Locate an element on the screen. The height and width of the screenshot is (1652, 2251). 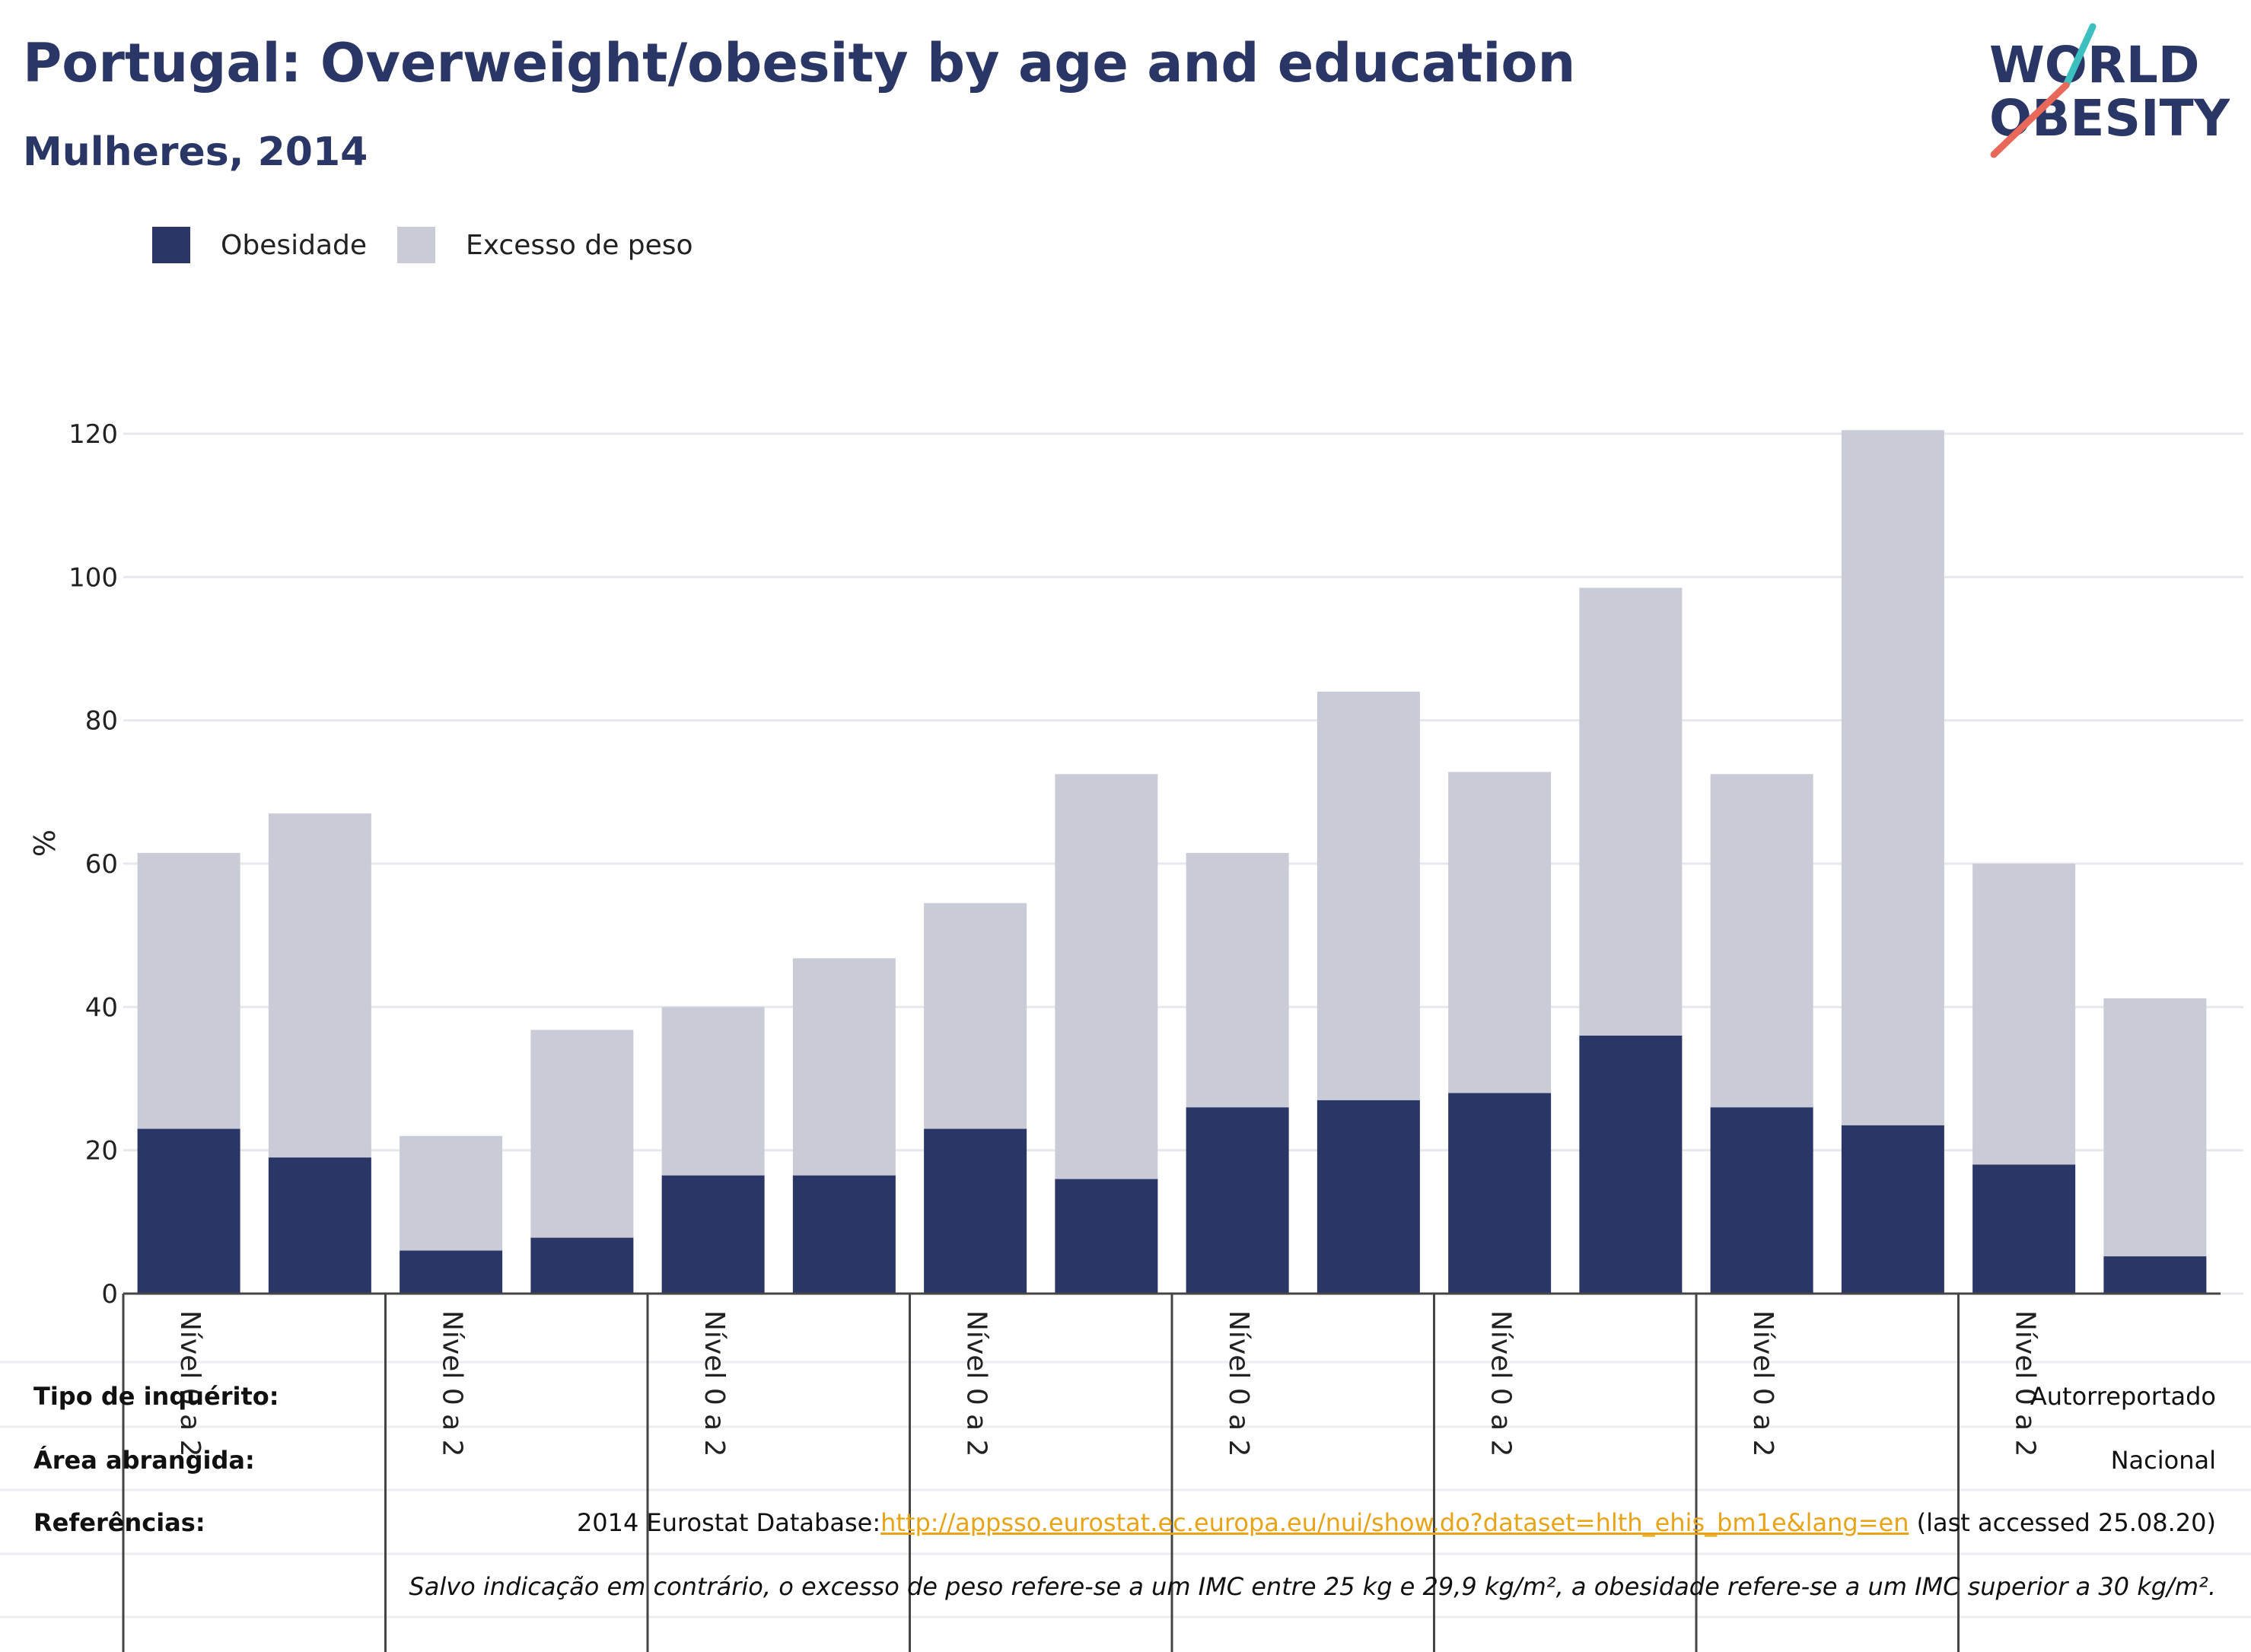
y-tick-label: 0 is located at coordinates (109, 1294).